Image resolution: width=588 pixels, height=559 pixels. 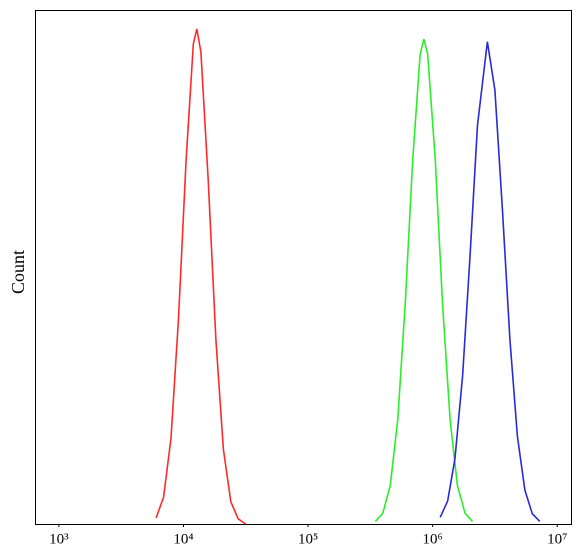 I want to click on x-tick-label: 10⁵, so click(x=308, y=539).